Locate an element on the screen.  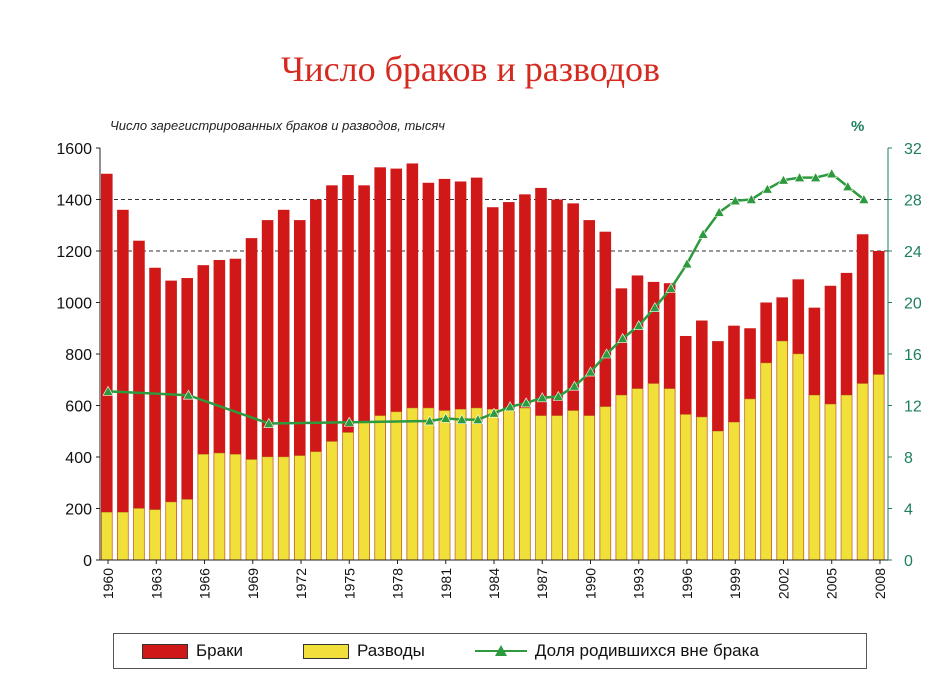
y-left-tick-label: 0 is located at coordinates (87, 561).